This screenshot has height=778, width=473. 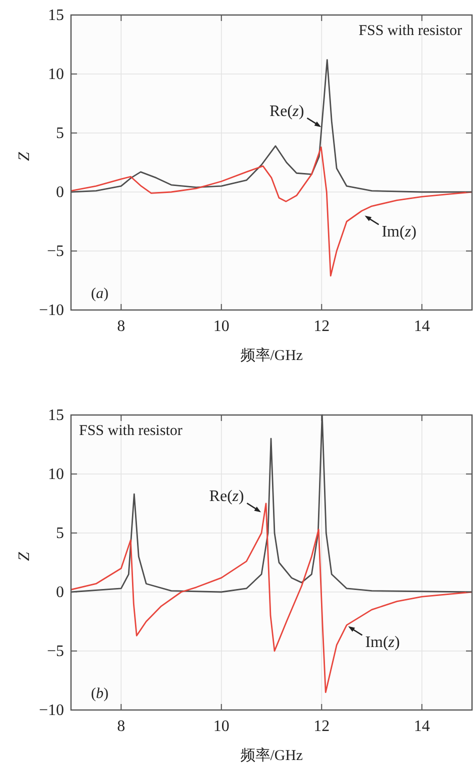 I want to click on annotation: (a), so click(x=99, y=294).